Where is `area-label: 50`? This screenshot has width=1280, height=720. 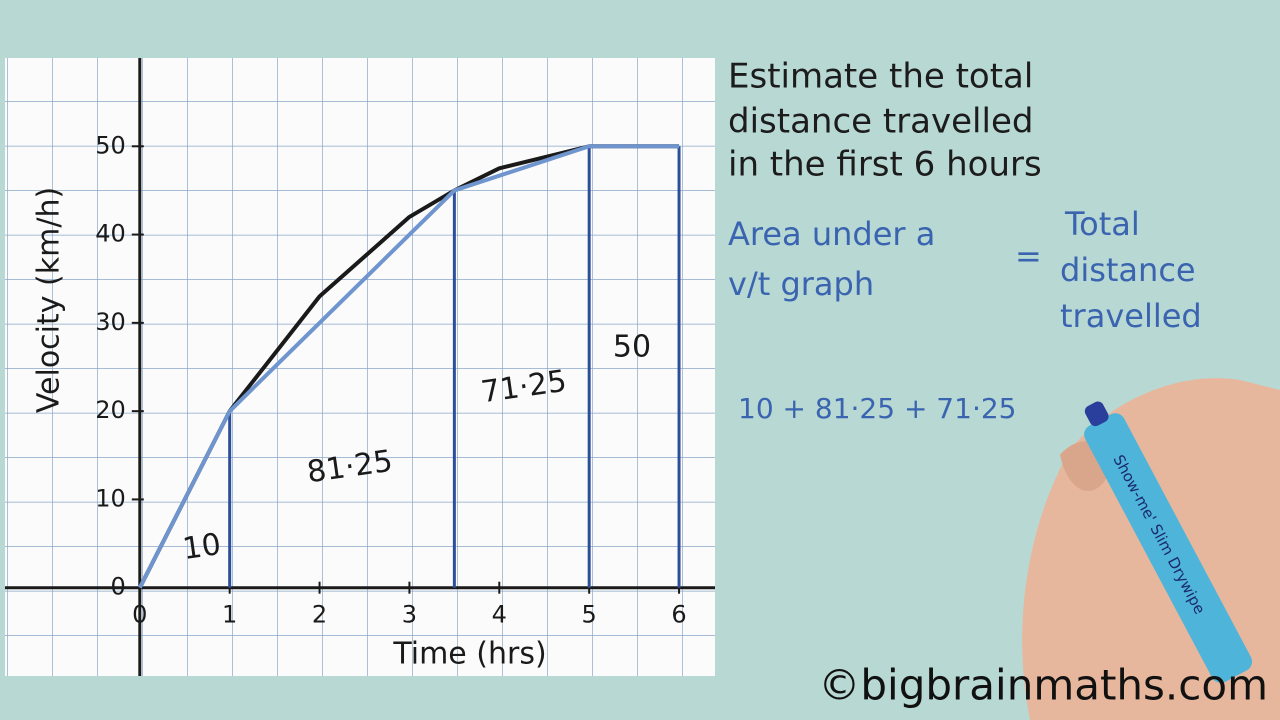
area-label: 50 is located at coordinates (632, 347).